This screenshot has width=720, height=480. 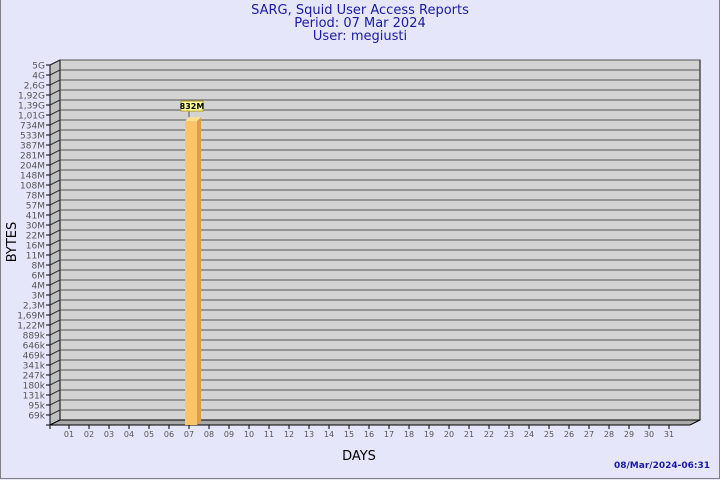 I want to click on x-tick-label: 07, so click(x=189, y=434).